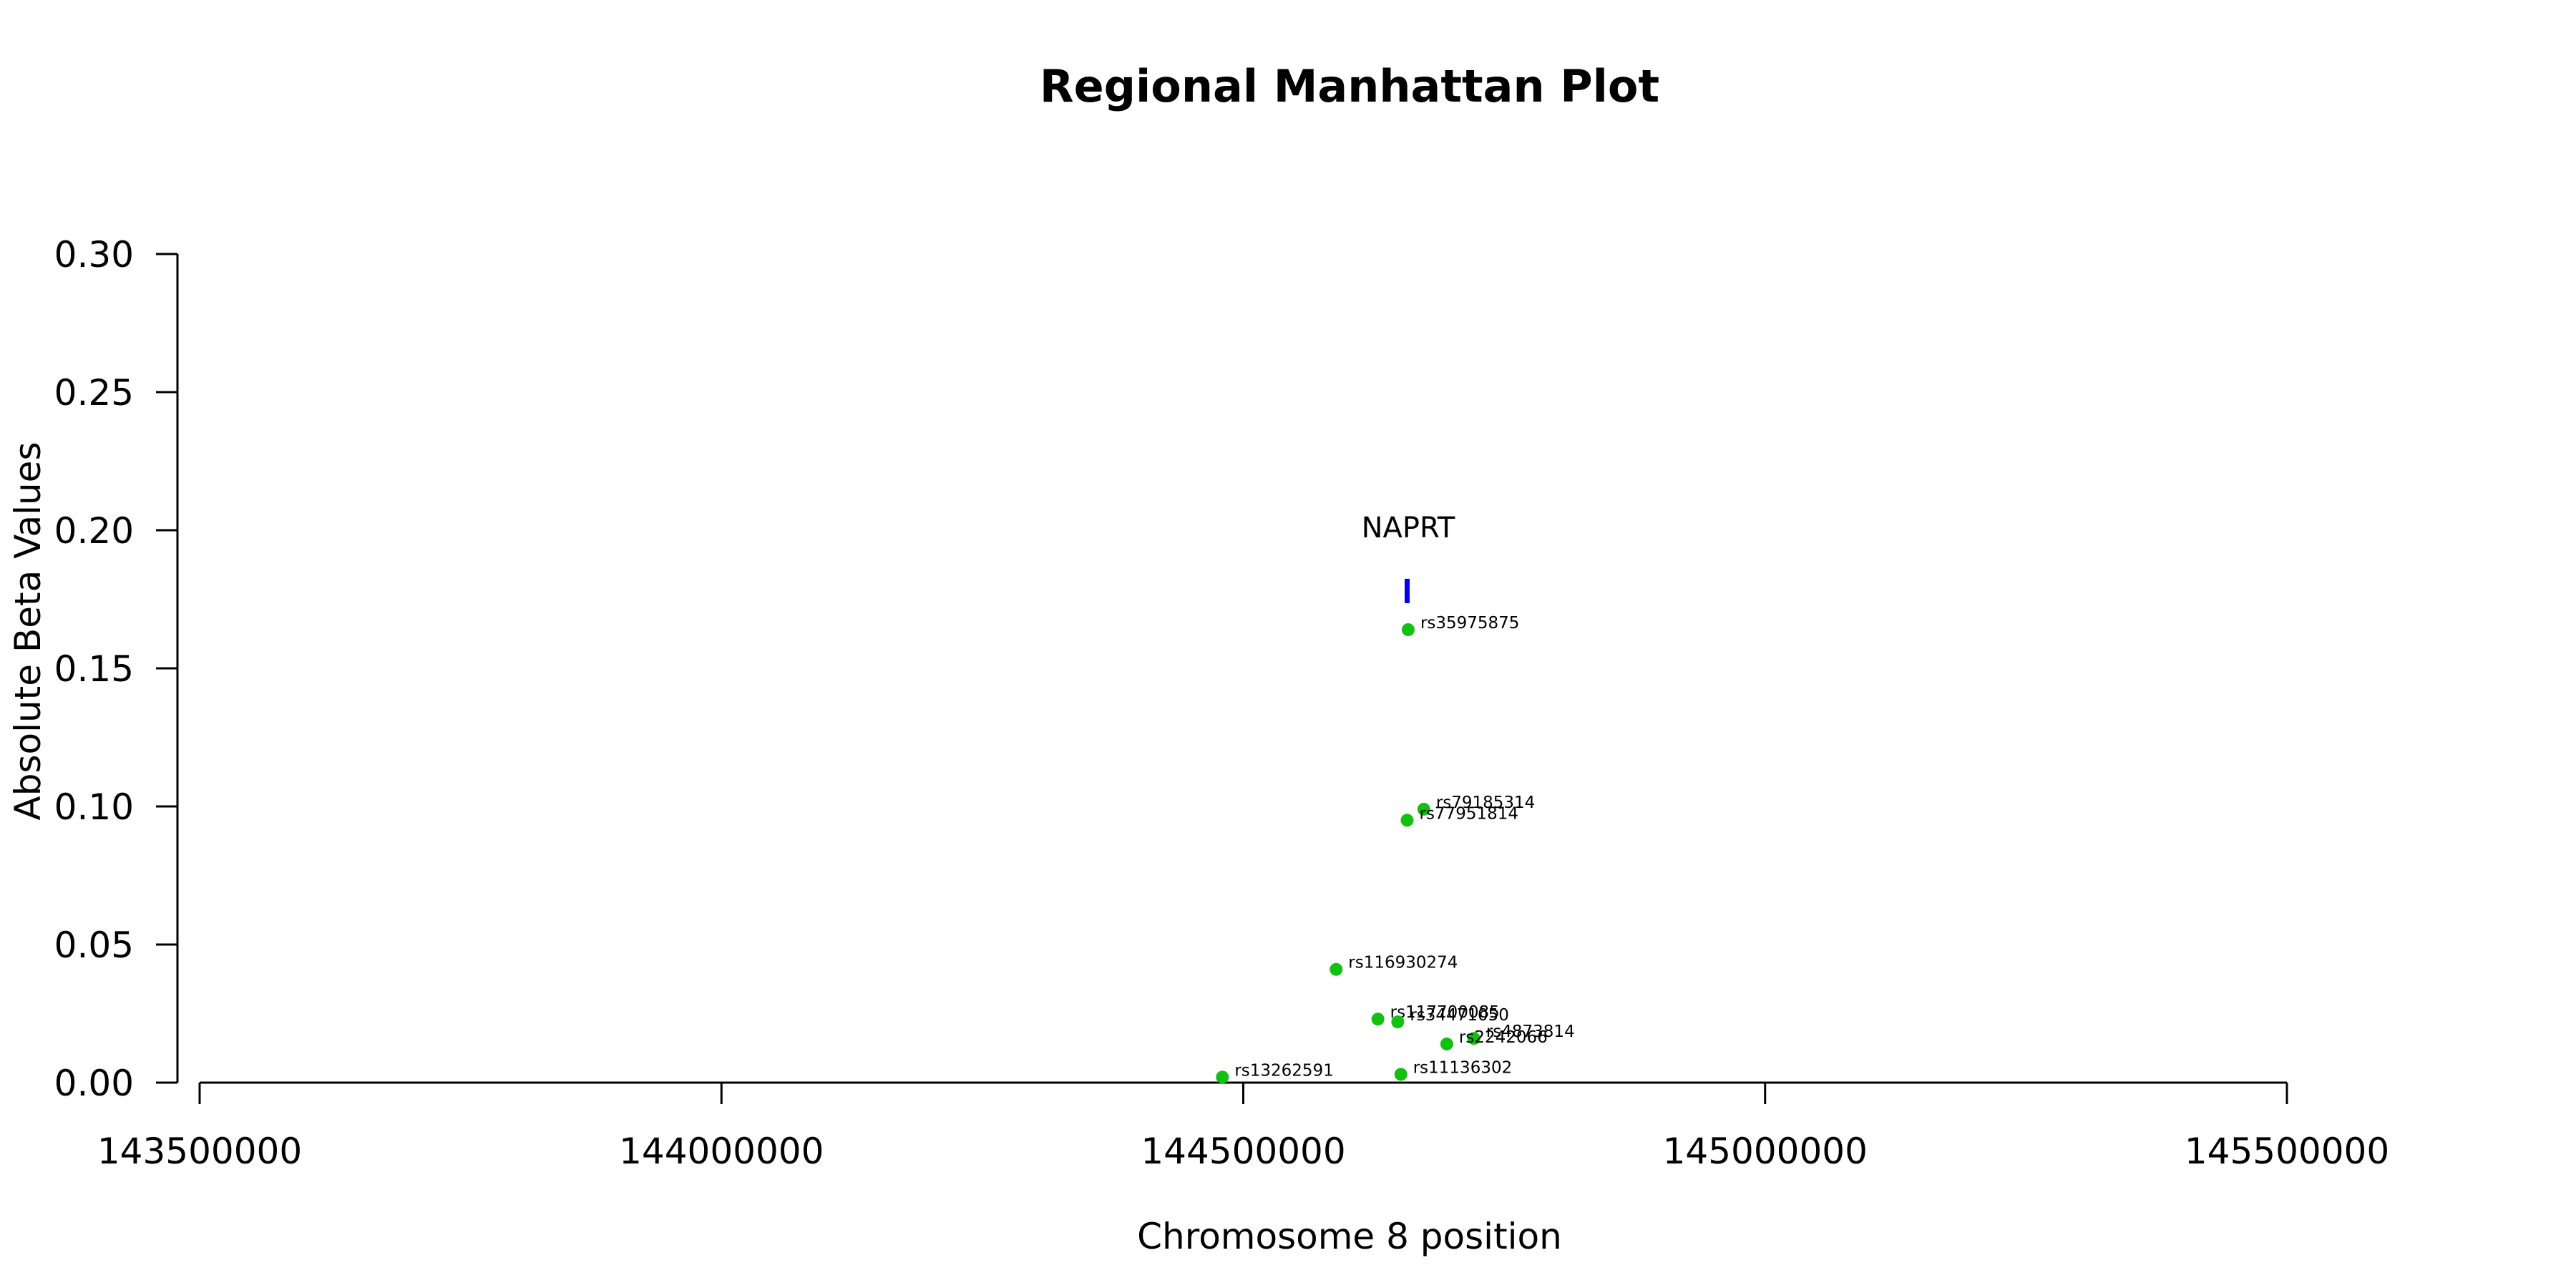 The height and width of the screenshot is (1288, 2576). Describe the element at coordinates (1408, 528) in the screenshot. I see `gene-label: NAPRT` at that location.